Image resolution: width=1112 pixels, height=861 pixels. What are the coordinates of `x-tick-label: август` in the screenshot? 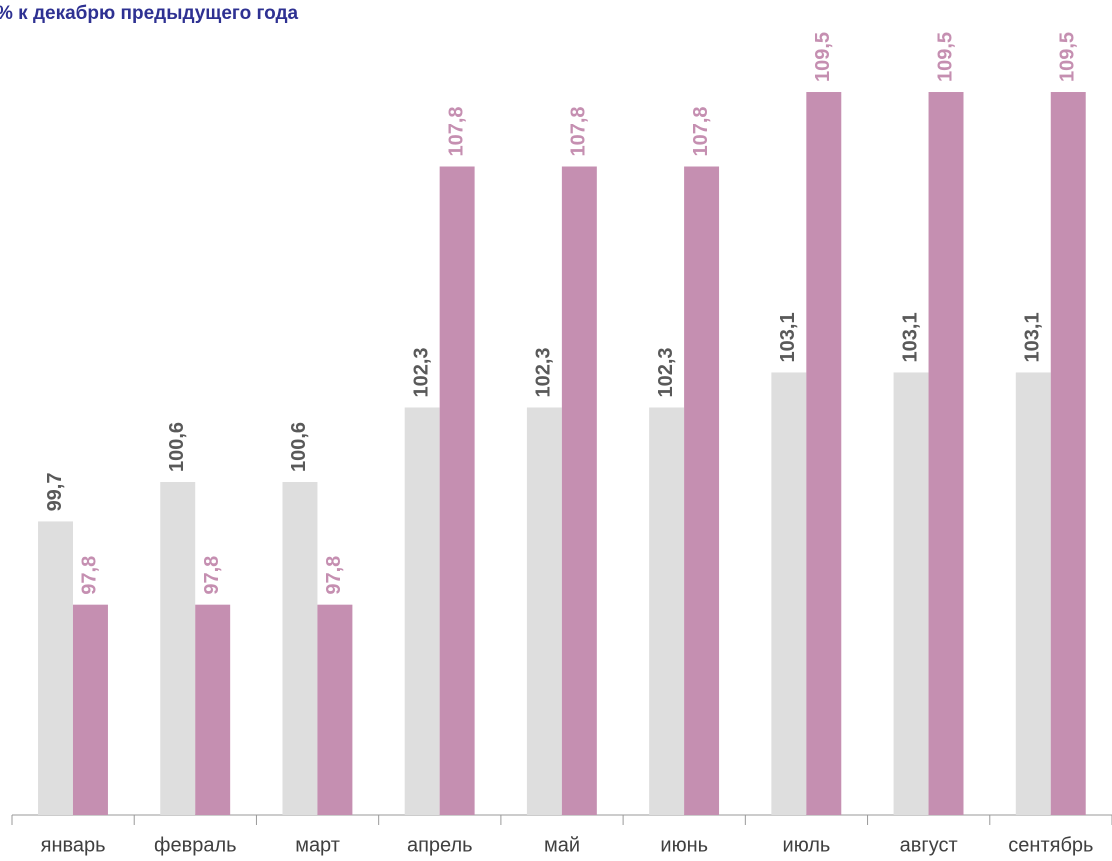 It's located at (929, 845).